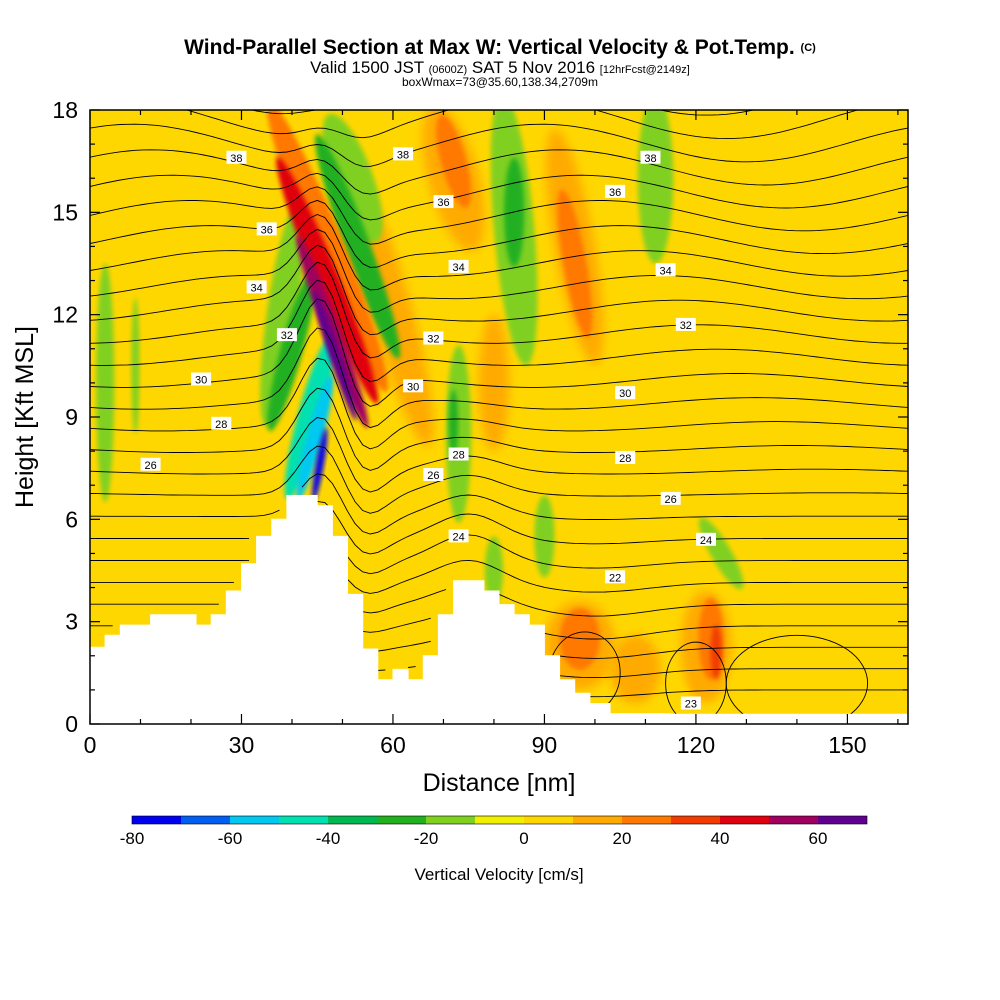 The image size is (1000, 1000). What do you see at coordinates (448, 70) in the screenshot?
I see `subtitle-zulu: (0600Z)` at bounding box center [448, 70].